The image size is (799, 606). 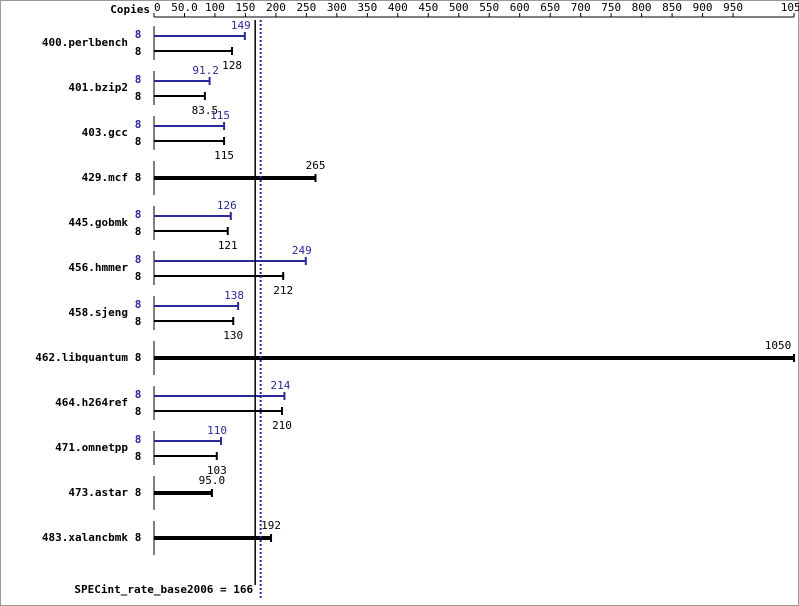 I want to click on x-tick-label: 800, so click(x=642, y=7).